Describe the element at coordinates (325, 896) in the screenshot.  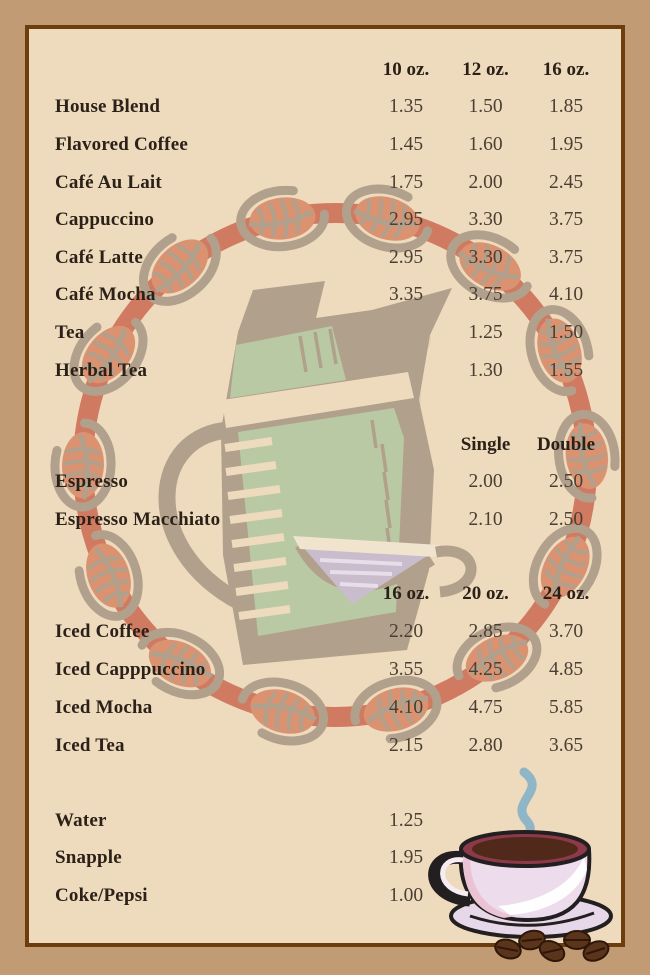
I see `menu-item-row: Coke/Pepsi 1.00` at that location.